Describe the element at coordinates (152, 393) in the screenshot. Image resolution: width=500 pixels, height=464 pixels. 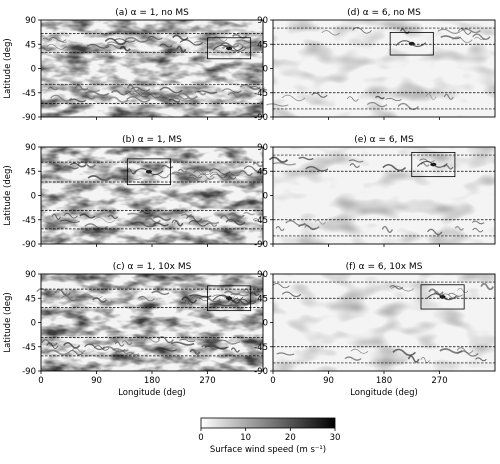
I see `x-axis-label: Longitude (deg)` at that location.